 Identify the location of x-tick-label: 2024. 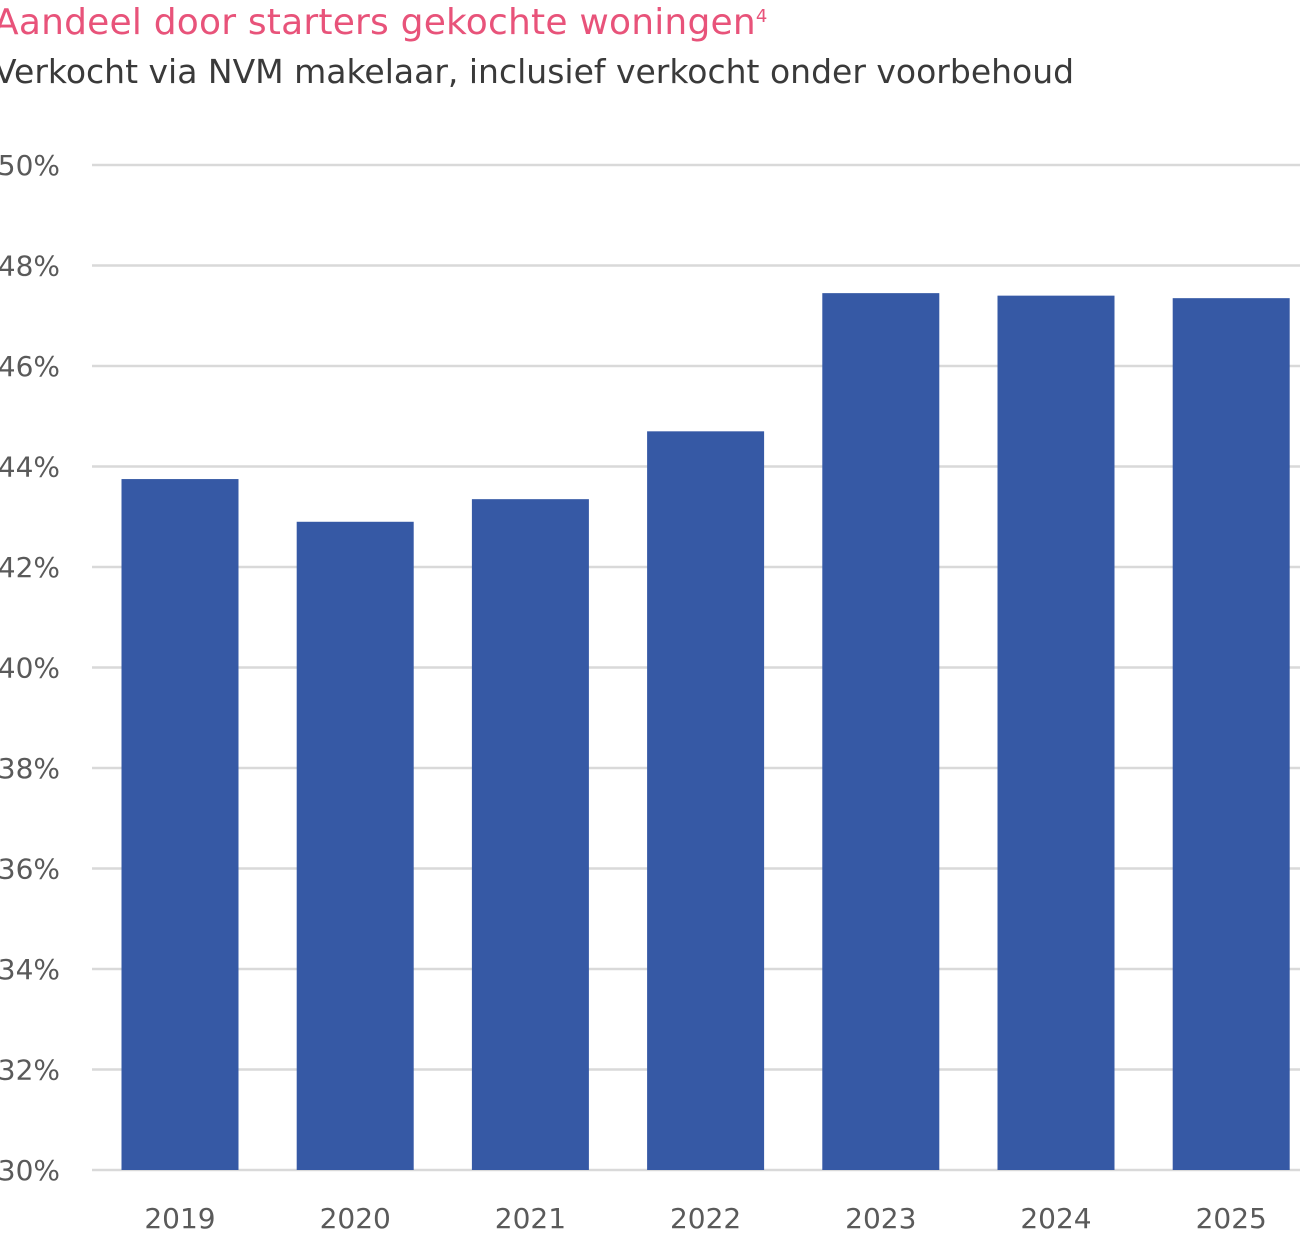
(1055, 1218).